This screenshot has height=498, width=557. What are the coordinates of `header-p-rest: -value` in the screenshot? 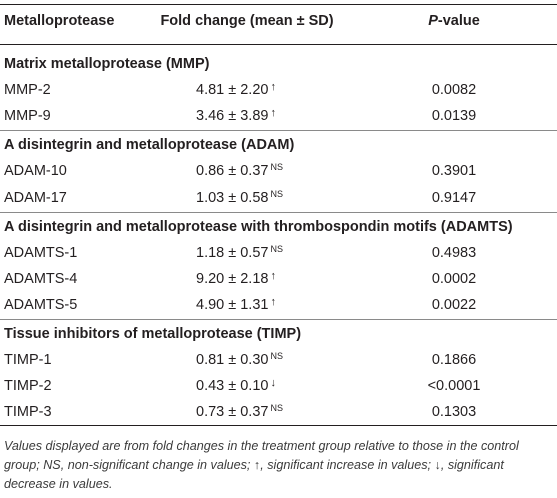 It's located at (458, 21).